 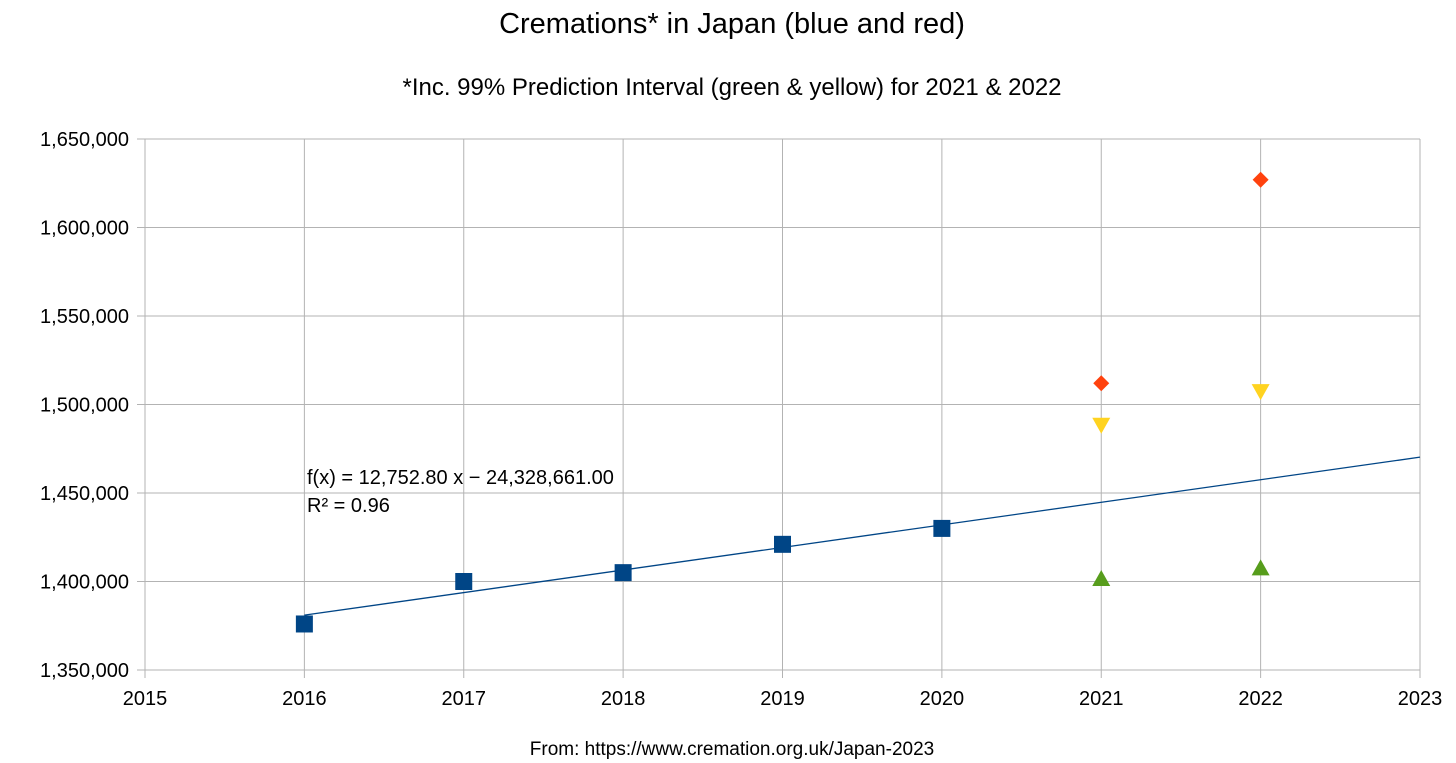 I want to click on x-tick-label: 2022, so click(x=1260, y=699).